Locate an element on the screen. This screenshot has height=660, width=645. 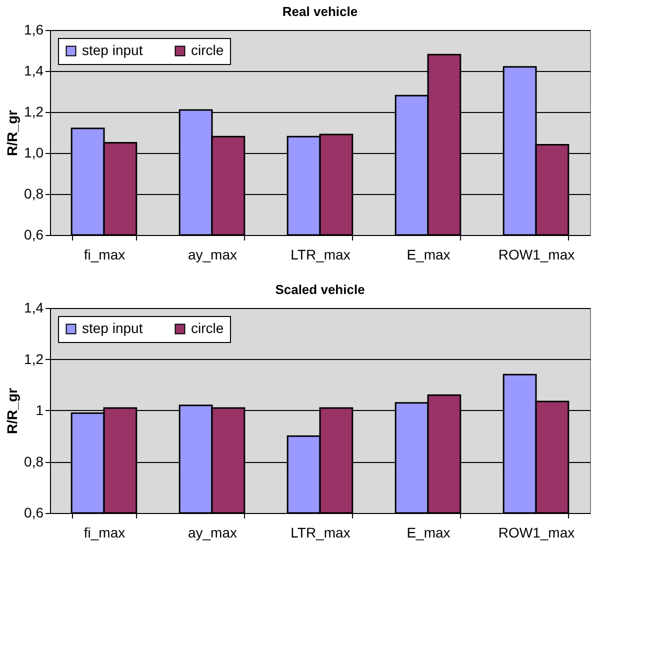
chart-title: Real vehicle is located at coordinates (320, 11).